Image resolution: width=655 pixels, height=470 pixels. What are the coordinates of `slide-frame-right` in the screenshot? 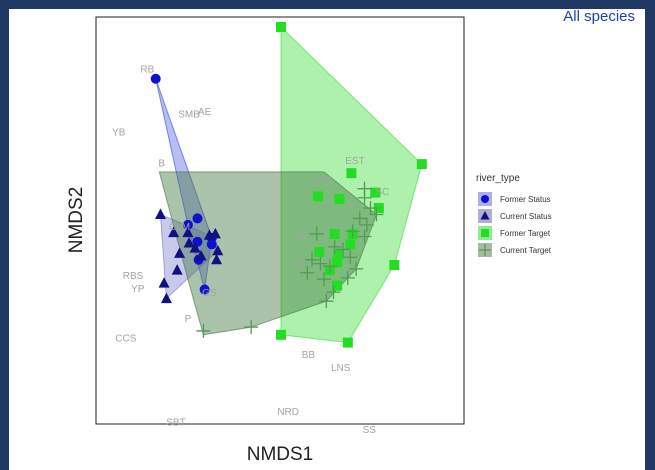 It's located at (650, 235).